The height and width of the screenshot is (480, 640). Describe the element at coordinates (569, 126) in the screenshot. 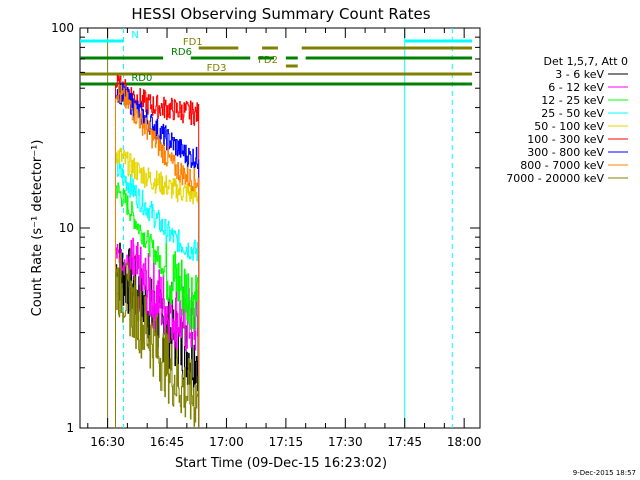

I see `legend-entry-label: 50 - 100 keV` at that location.